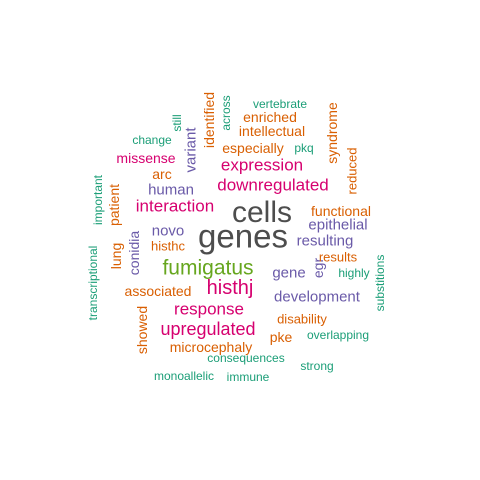 The width and height of the screenshot is (480, 480). What do you see at coordinates (177, 123) in the screenshot?
I see `word-still: still` at bounding box center [177, 123].